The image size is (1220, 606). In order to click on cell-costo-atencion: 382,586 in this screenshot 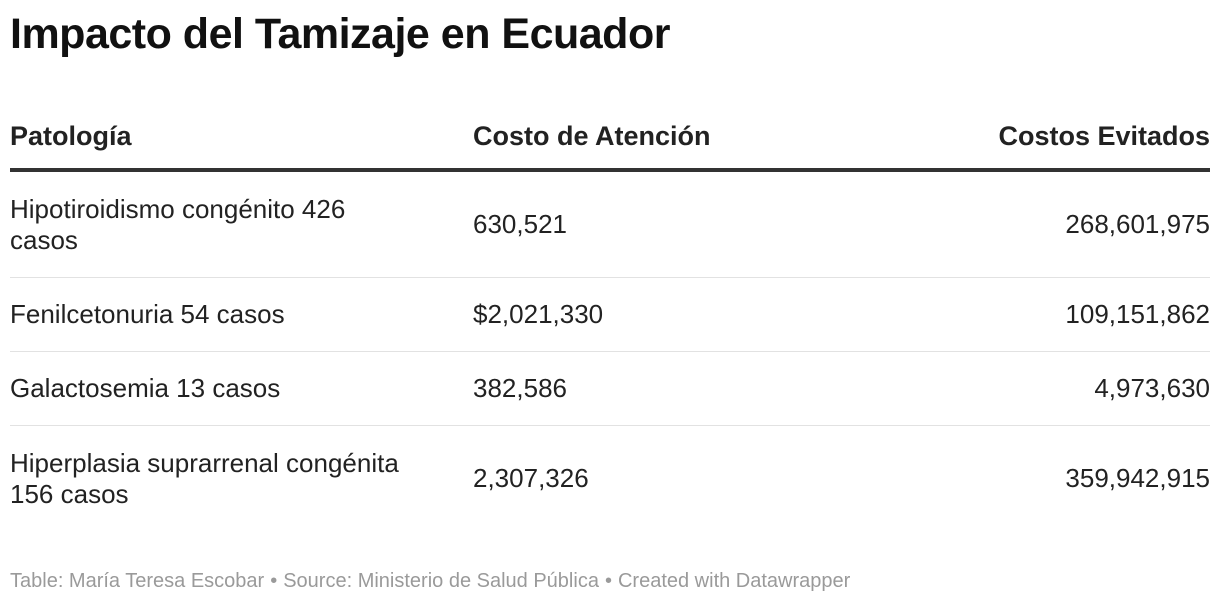, I will do `click(673, 388)`.